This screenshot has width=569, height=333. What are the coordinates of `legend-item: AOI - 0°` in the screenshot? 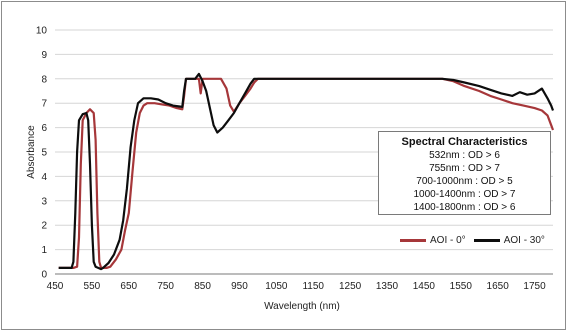 It's located at (433, 240).